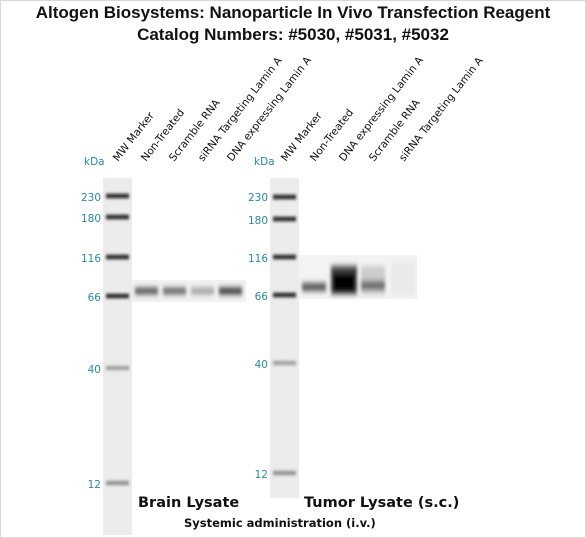 Image resolution: width=586 pixels, height=538 pixels. I want to click on tumor-gel, so click(343, 338).